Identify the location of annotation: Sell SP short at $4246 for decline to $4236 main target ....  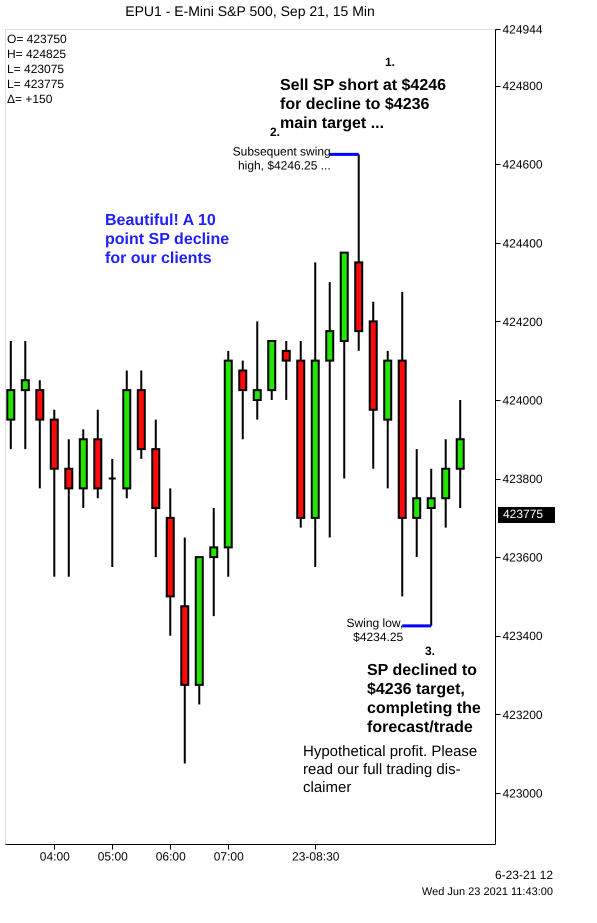
(363, 104).